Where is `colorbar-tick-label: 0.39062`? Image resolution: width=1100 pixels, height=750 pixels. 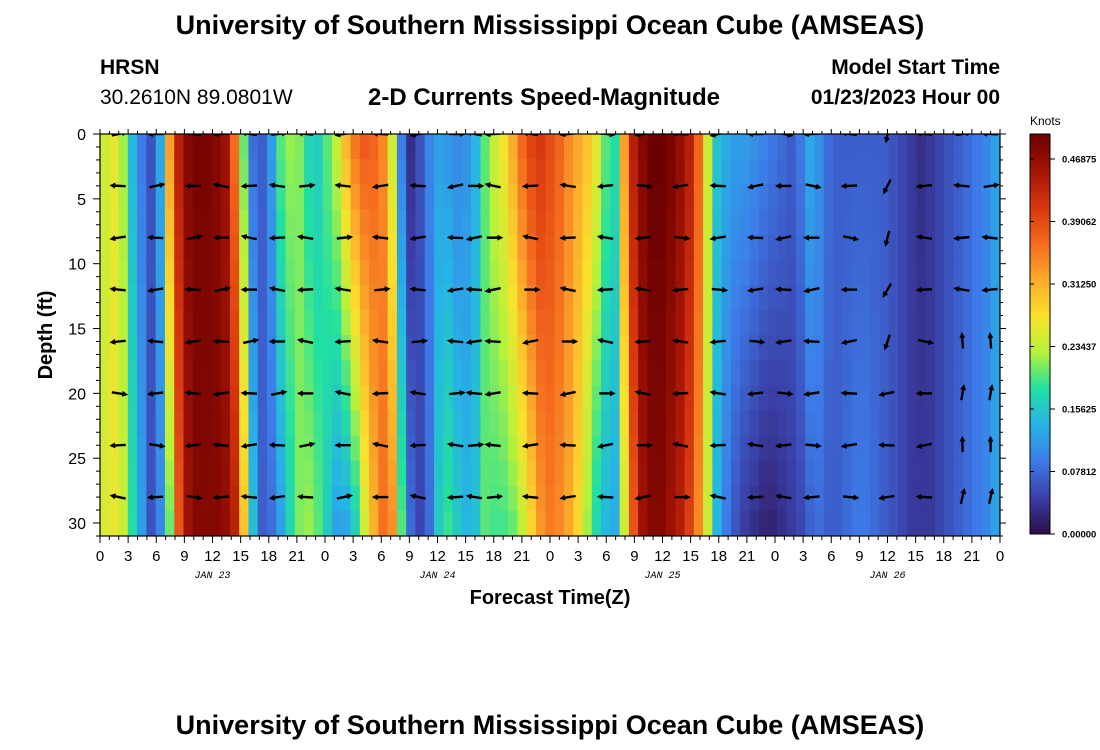 colorbar-tick-label: 0.39062 is located at coordinates (1079, 222).